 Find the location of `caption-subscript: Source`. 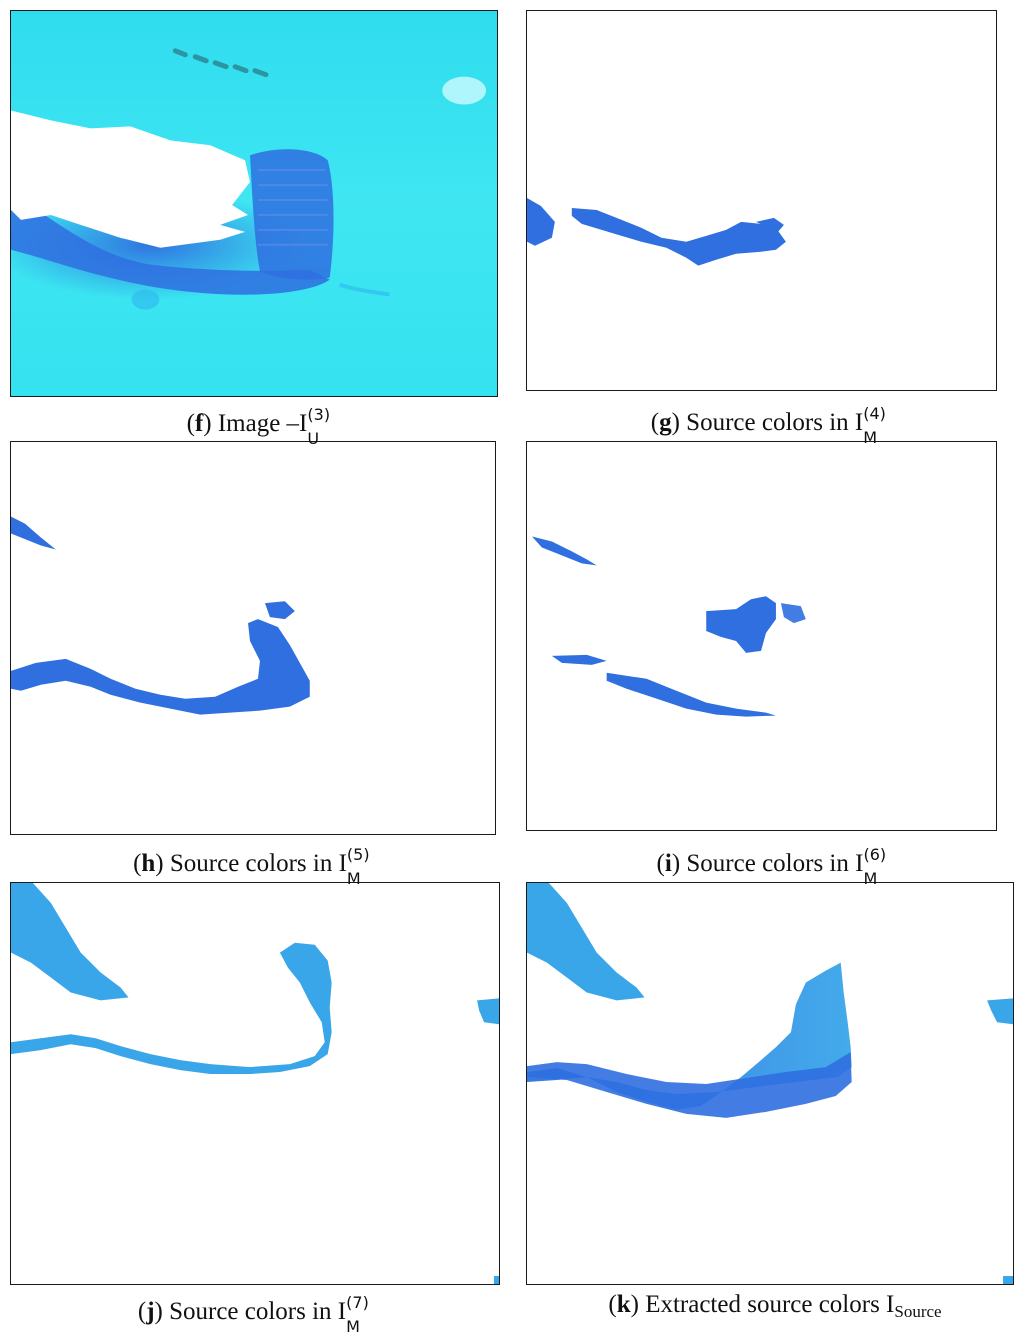

caption-subscript: Source is located at coordinates (918, 1311).